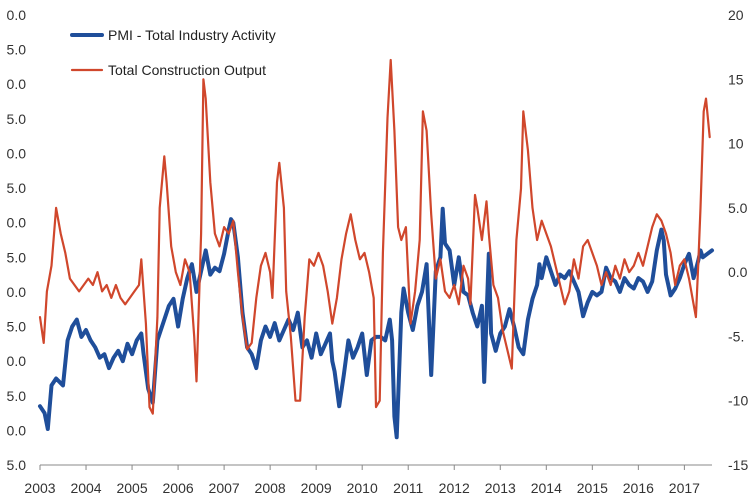 The width and height of the screenshot is (750, 500). I want to click on x-tick-label: 2004, so click(85, 488).